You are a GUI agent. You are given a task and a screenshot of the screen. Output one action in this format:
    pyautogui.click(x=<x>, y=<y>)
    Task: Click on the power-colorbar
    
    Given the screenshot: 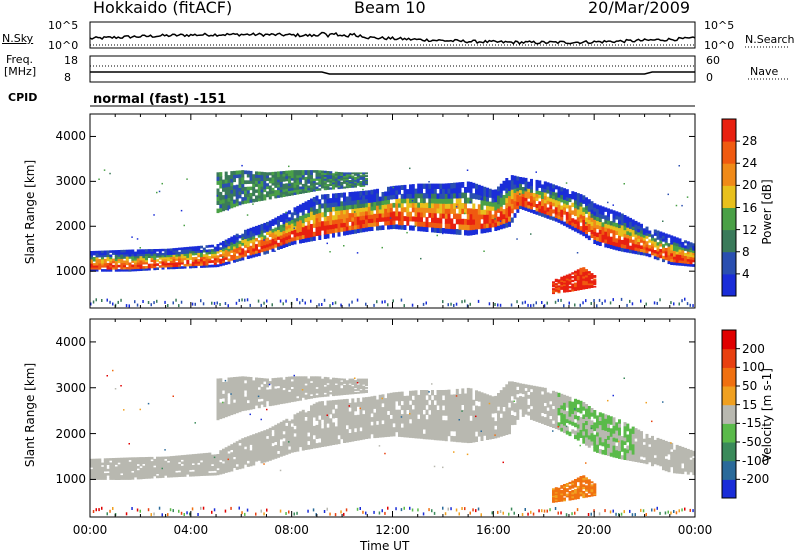 What is the action you would take?
    pyautogui.click(x=730, y=207)
    